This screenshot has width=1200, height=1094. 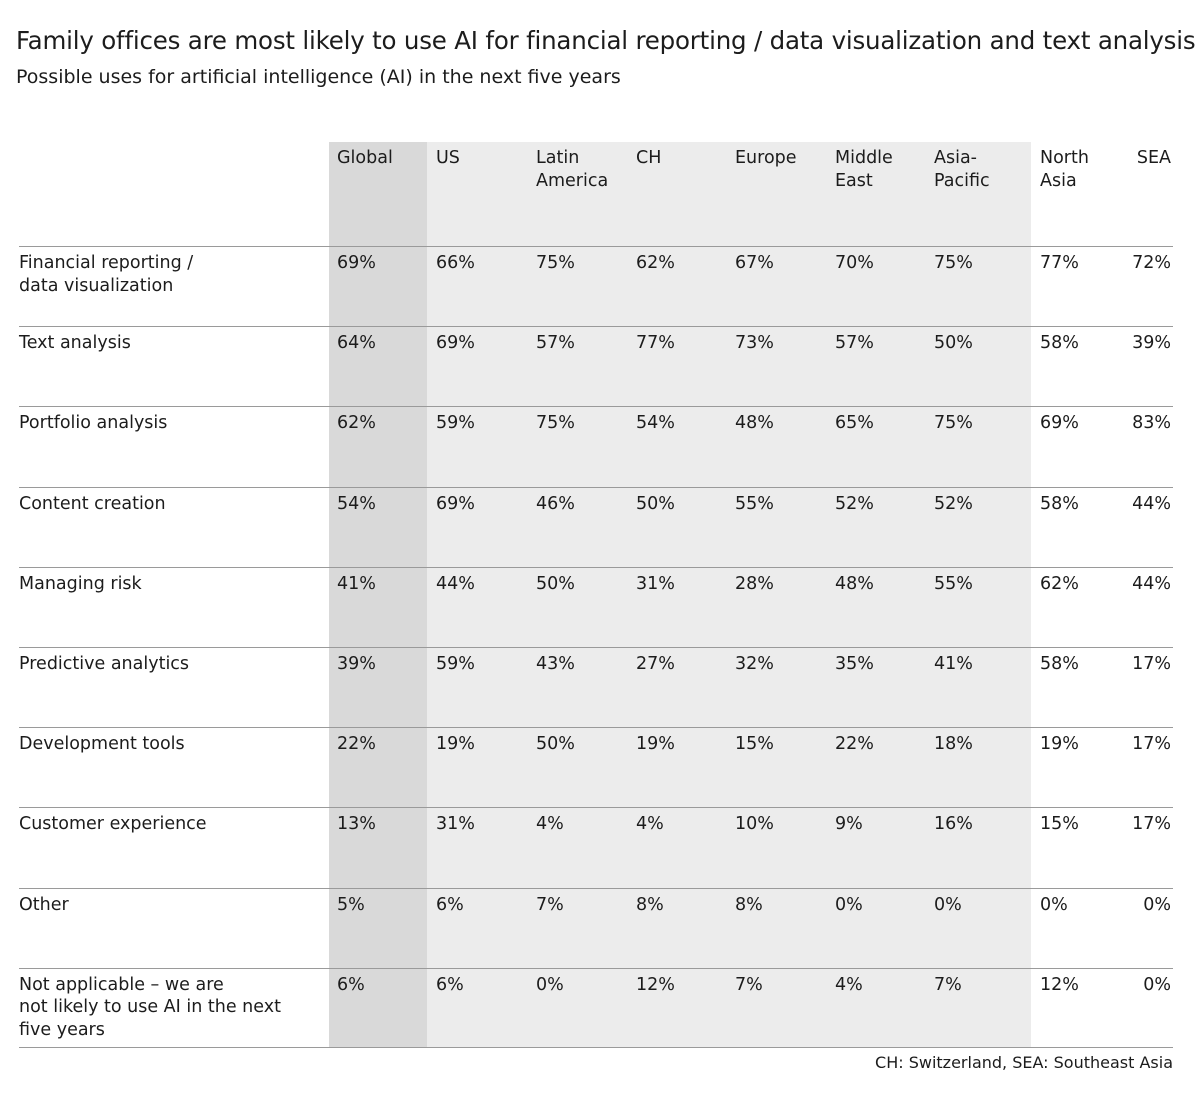 What do you see at coordinates (62, 1030) in the screenshot?
I see `row-label: five years` at bounding box center [62, 1030].